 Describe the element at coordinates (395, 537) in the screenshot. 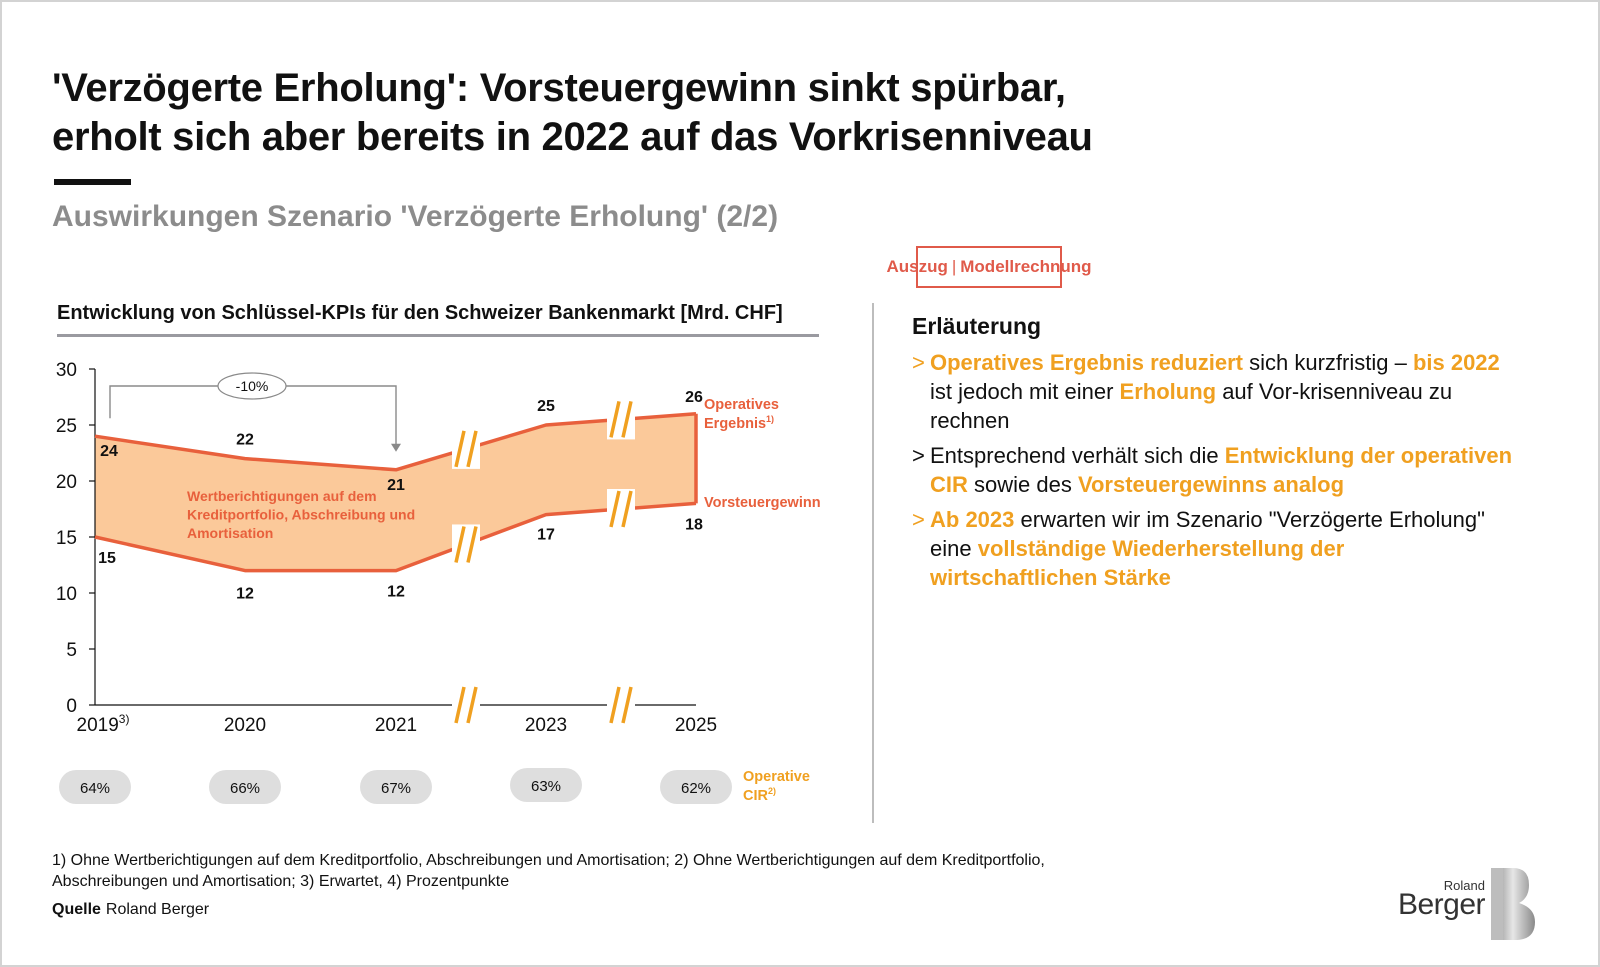

I see `series-line-vorsteuergewinn` at that location.